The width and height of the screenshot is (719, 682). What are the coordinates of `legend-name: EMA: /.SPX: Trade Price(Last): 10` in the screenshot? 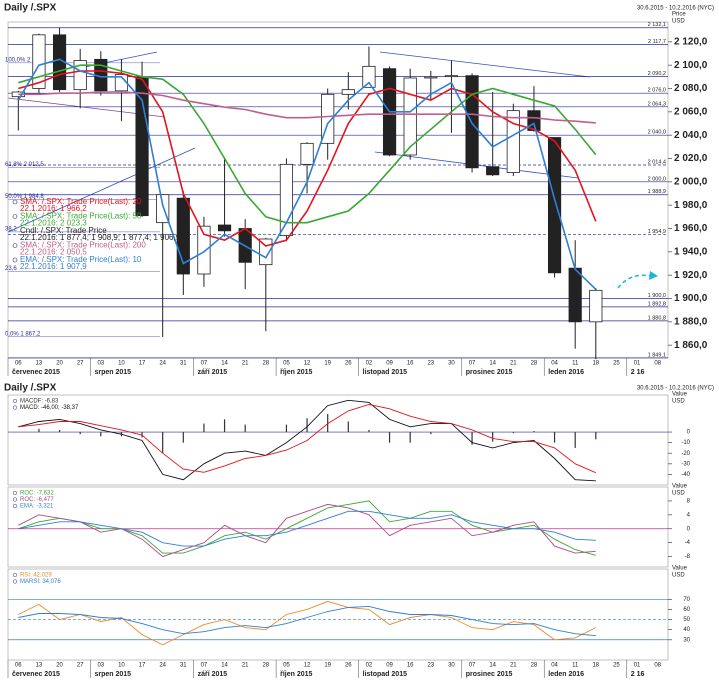 It's located at (81, 259).